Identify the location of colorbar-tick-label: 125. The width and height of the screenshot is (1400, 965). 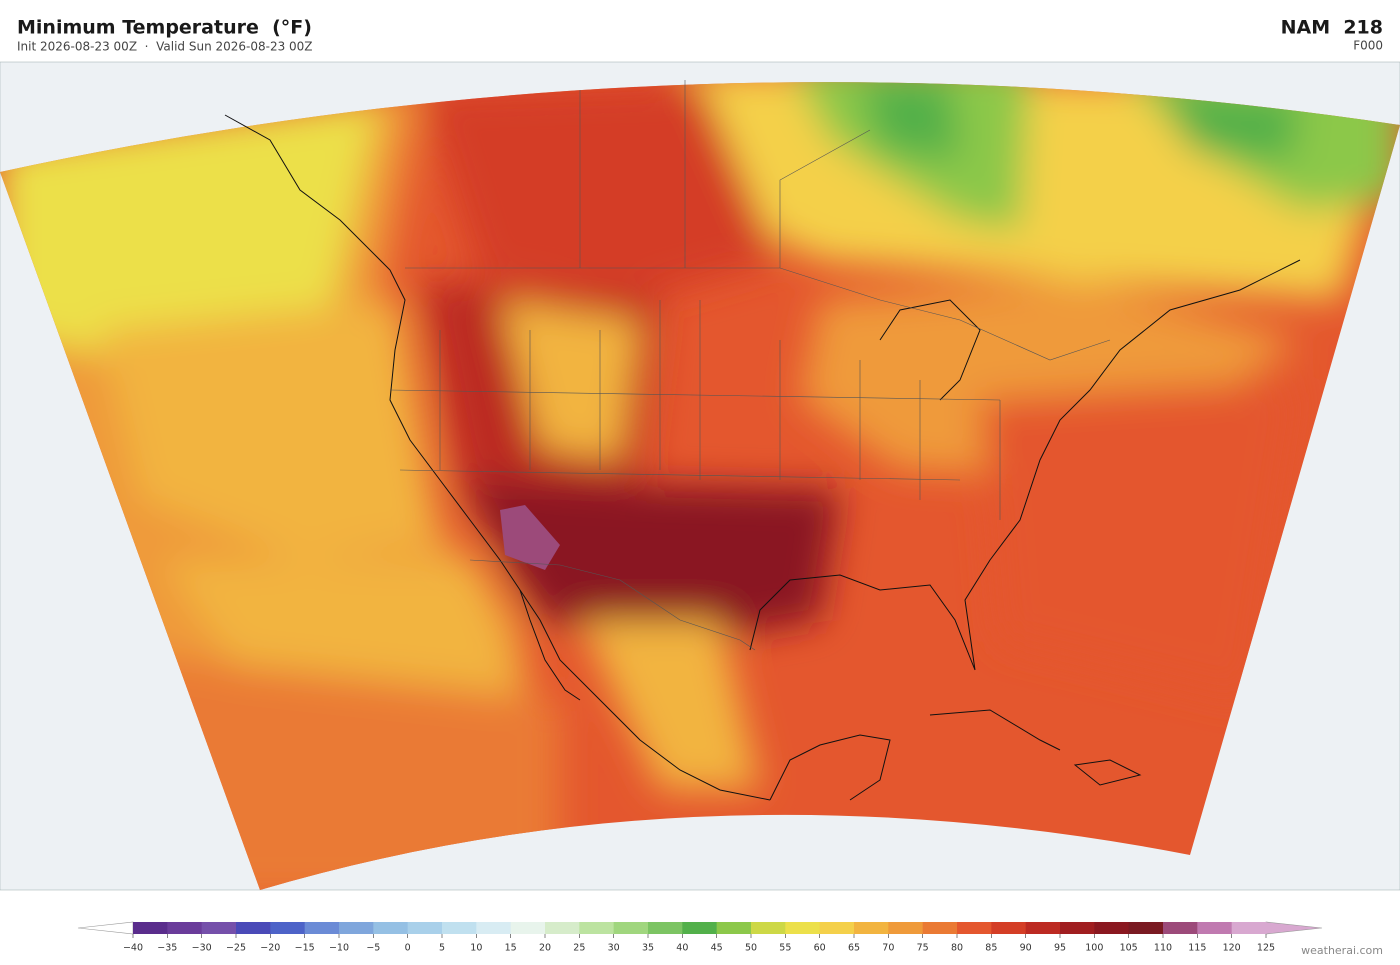
(1266, 948).